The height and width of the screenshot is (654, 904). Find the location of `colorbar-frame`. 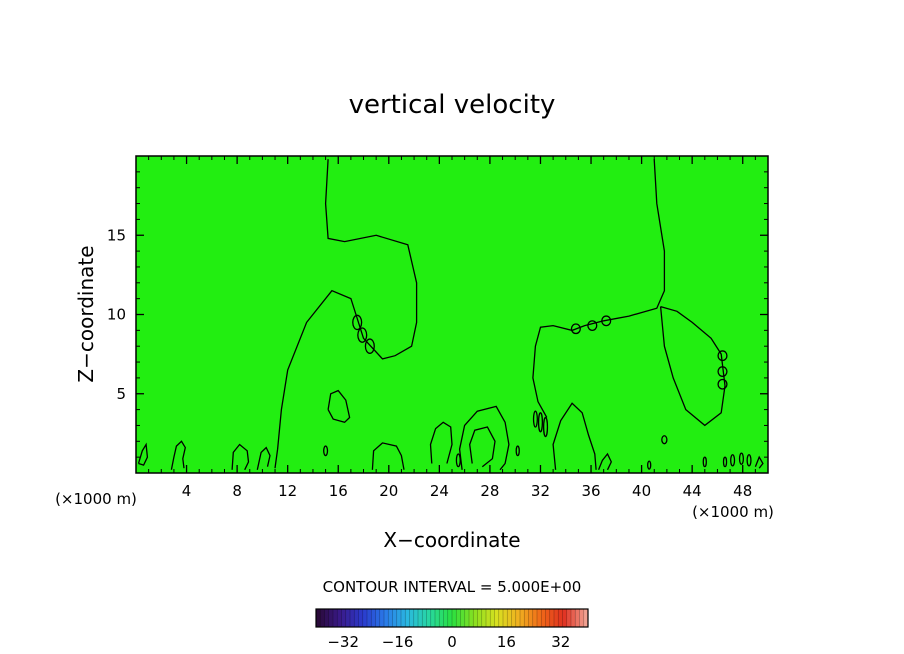

colorbar-frame is located at coordinates (452, 618).